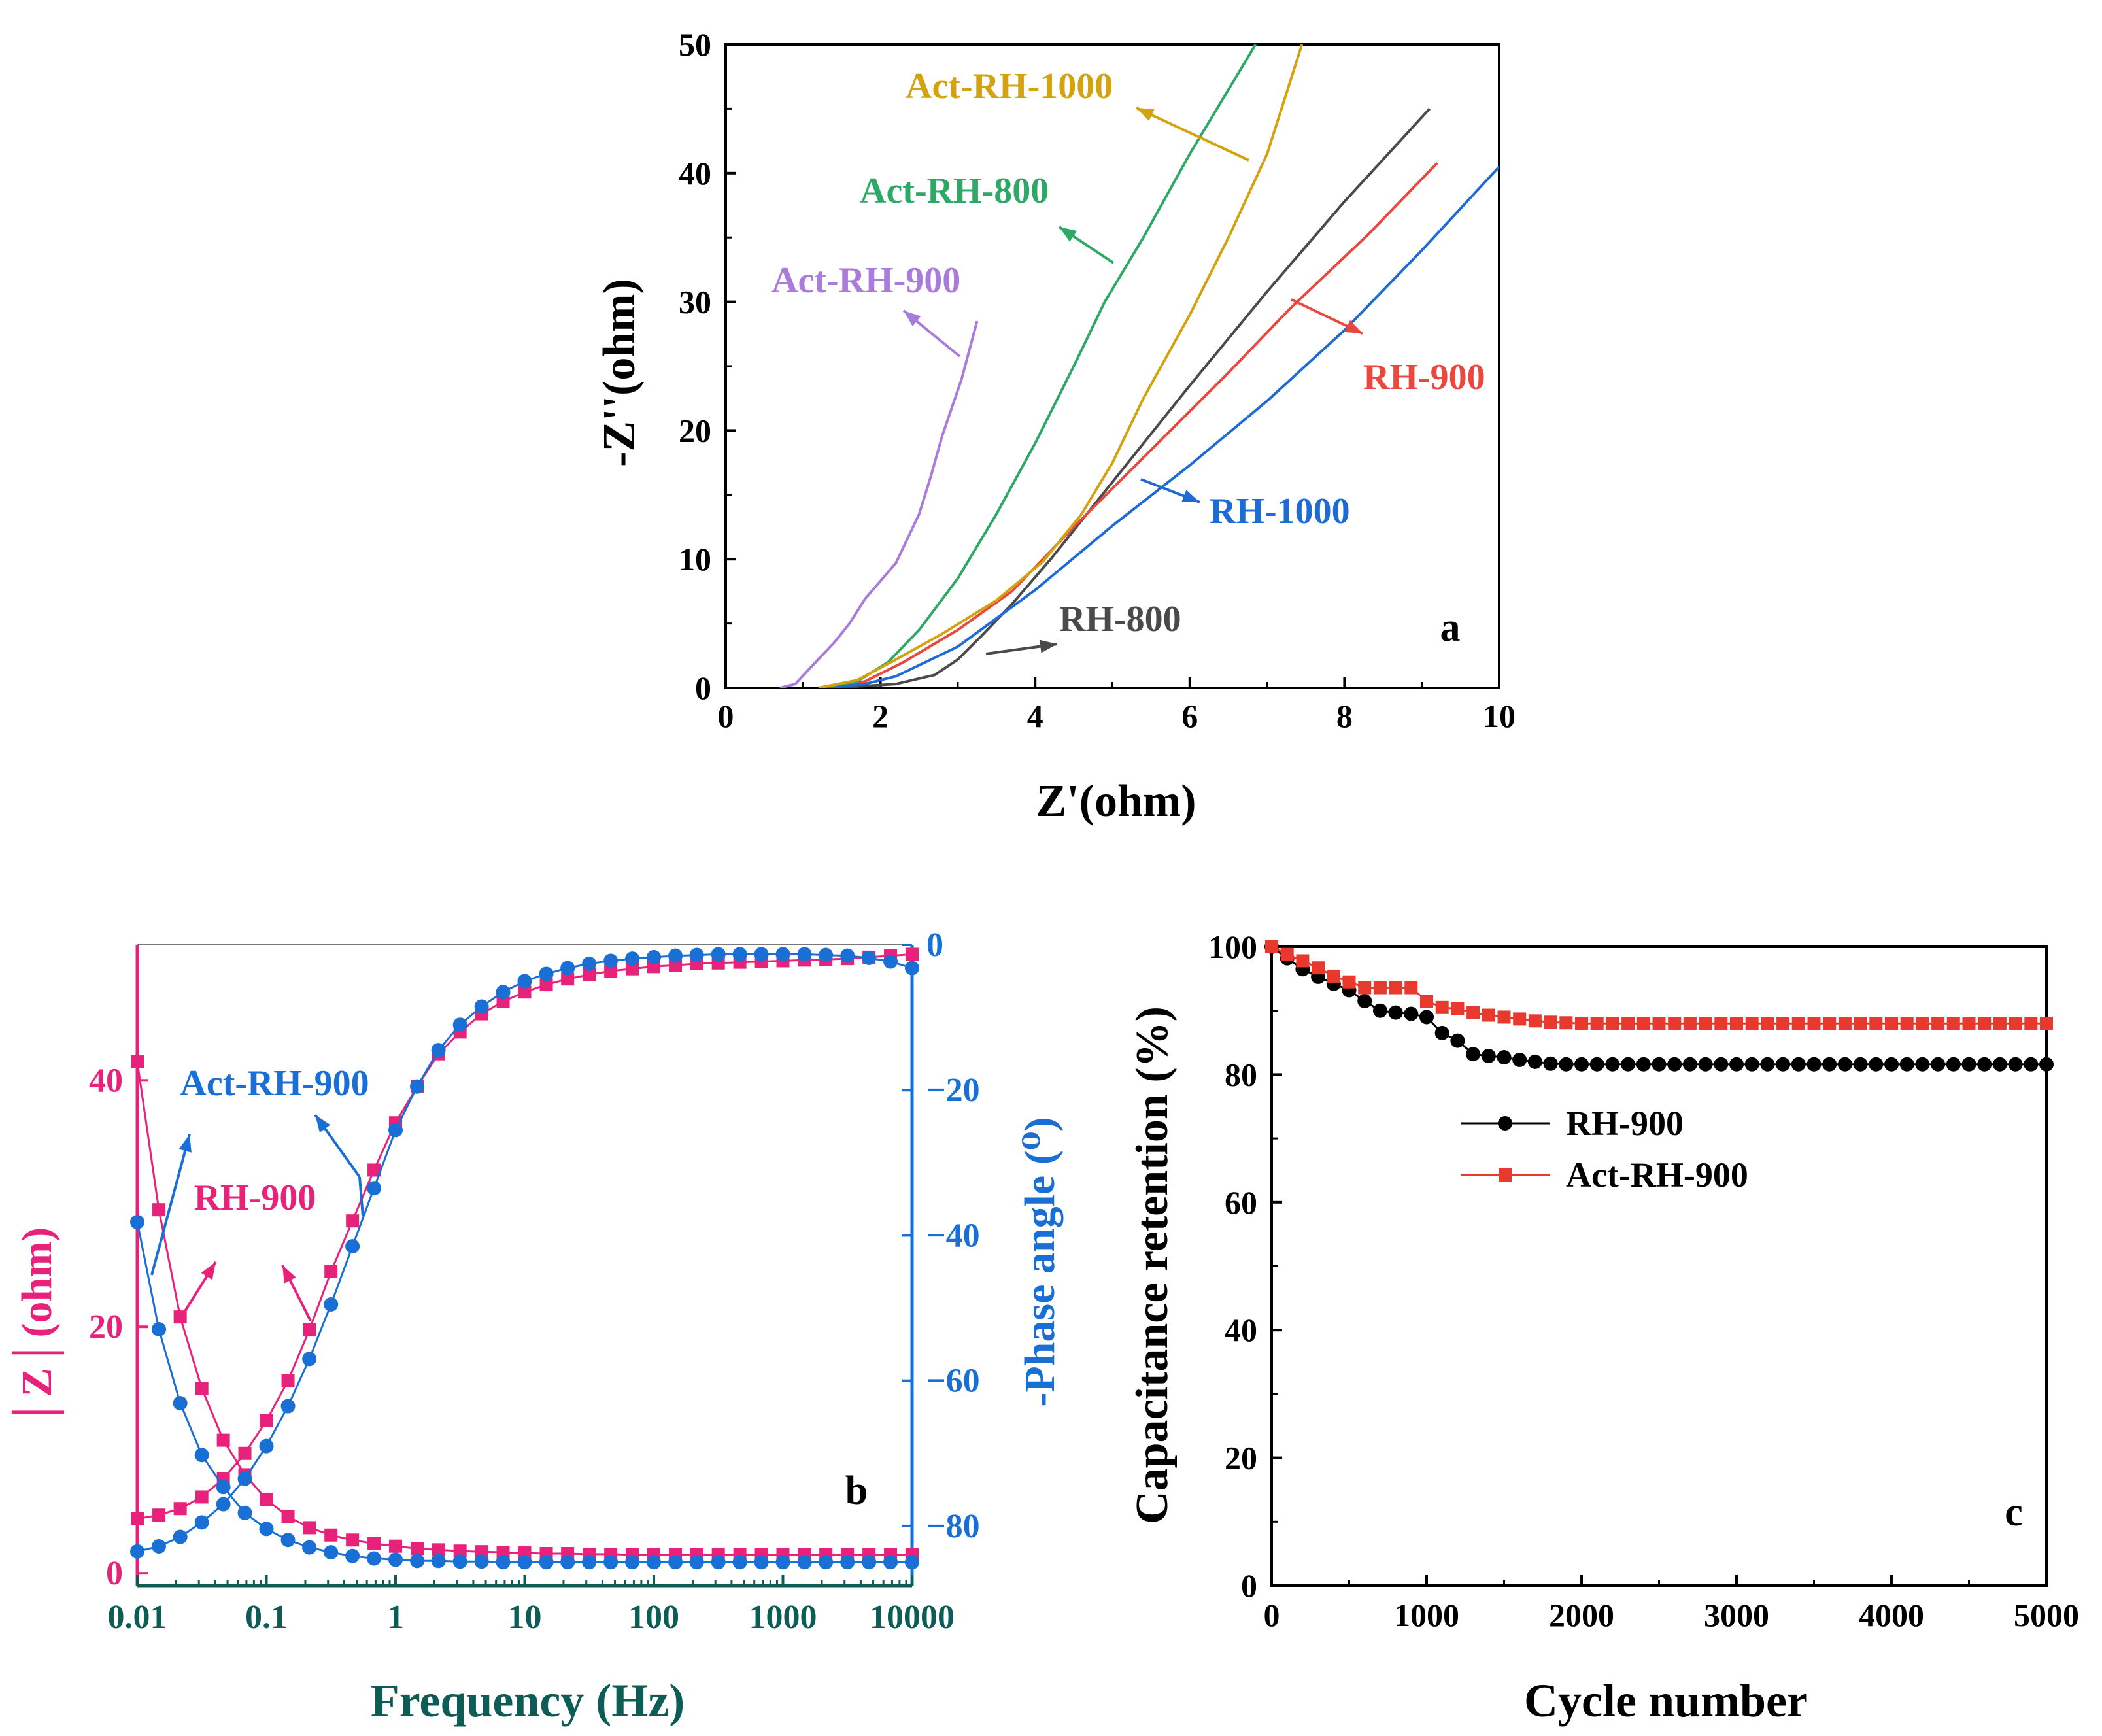  I want to click on panel-c-frame, so click(1659, 1266).